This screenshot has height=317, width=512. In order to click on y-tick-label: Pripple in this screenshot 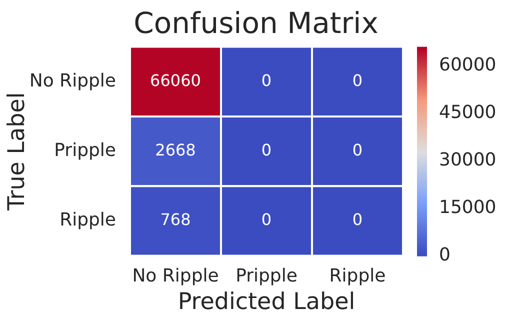, I will do `click(85, 150)`.